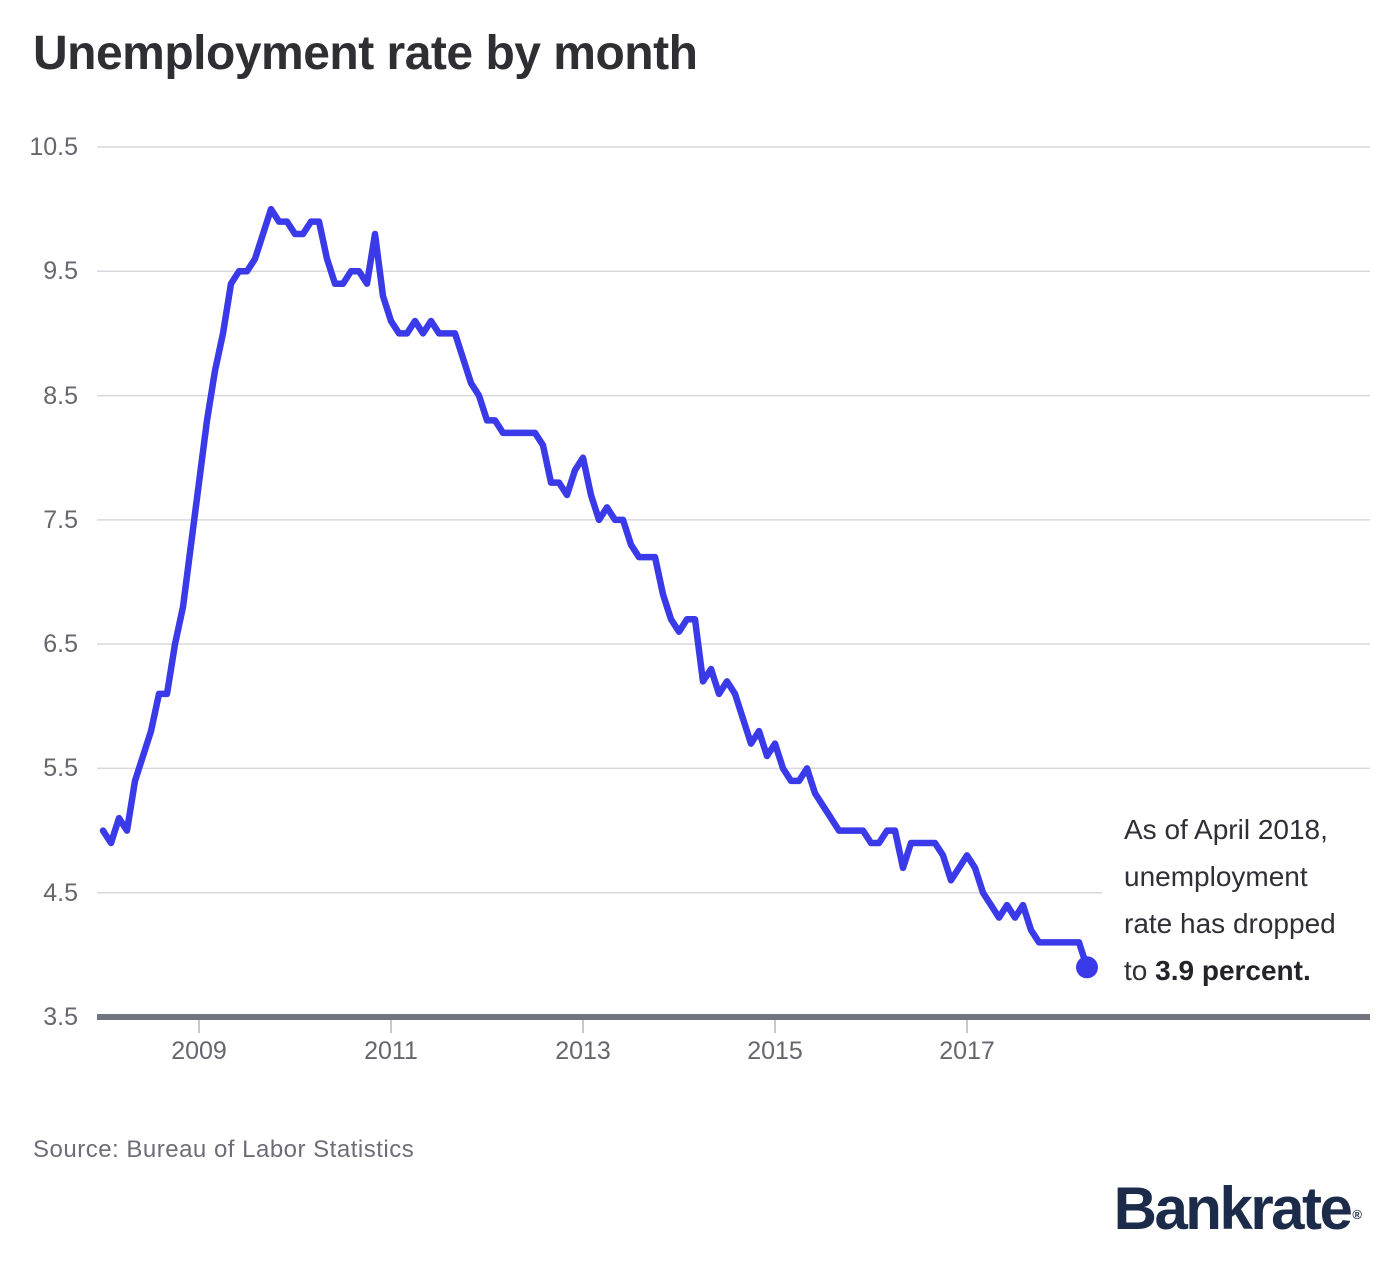  I want to click on x-axis-line, so click(733, 1017).